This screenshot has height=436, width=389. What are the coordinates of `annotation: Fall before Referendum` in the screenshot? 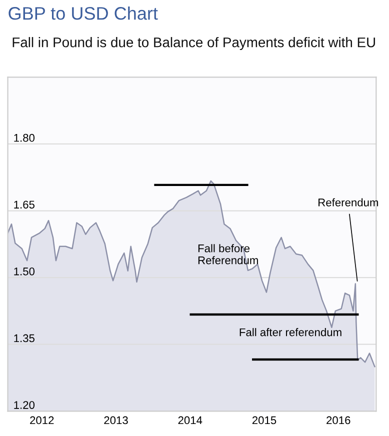 It's located at (228, 254).